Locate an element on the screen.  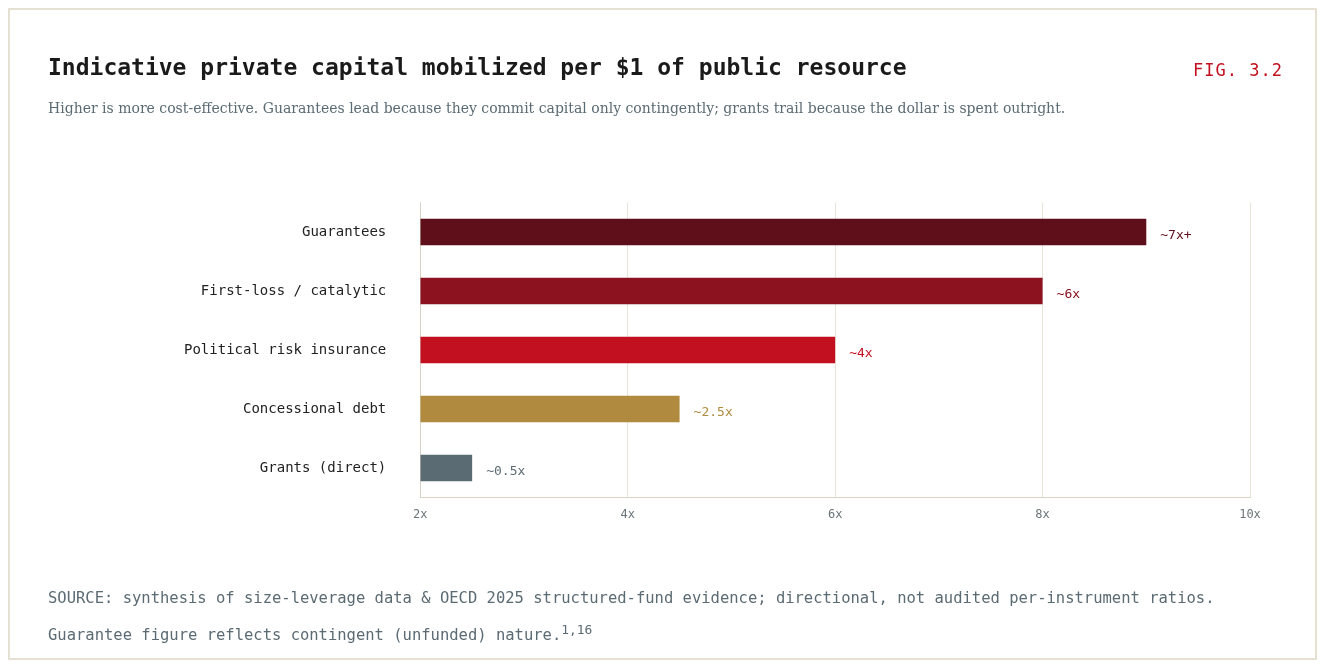
x-tick-label: 4x is located at coordinates (627, 513).